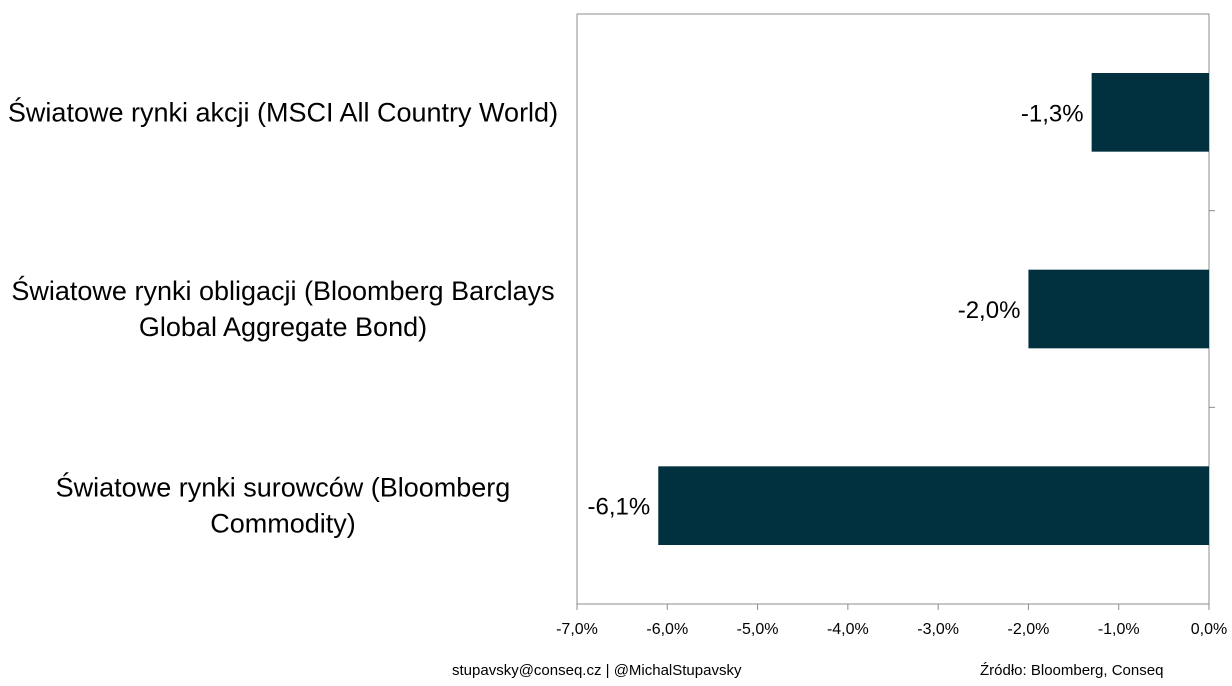  I want to click on x-tick-label: -4,0%, so click(848, 629).